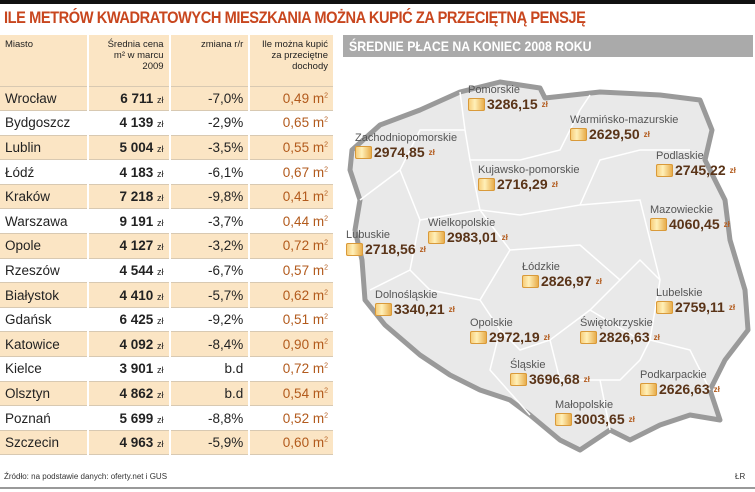  What do you see at coordinates (129, 197) in the screenshot?
I see `price-cell: 7 218 zł` at bounding box center [129, 197].